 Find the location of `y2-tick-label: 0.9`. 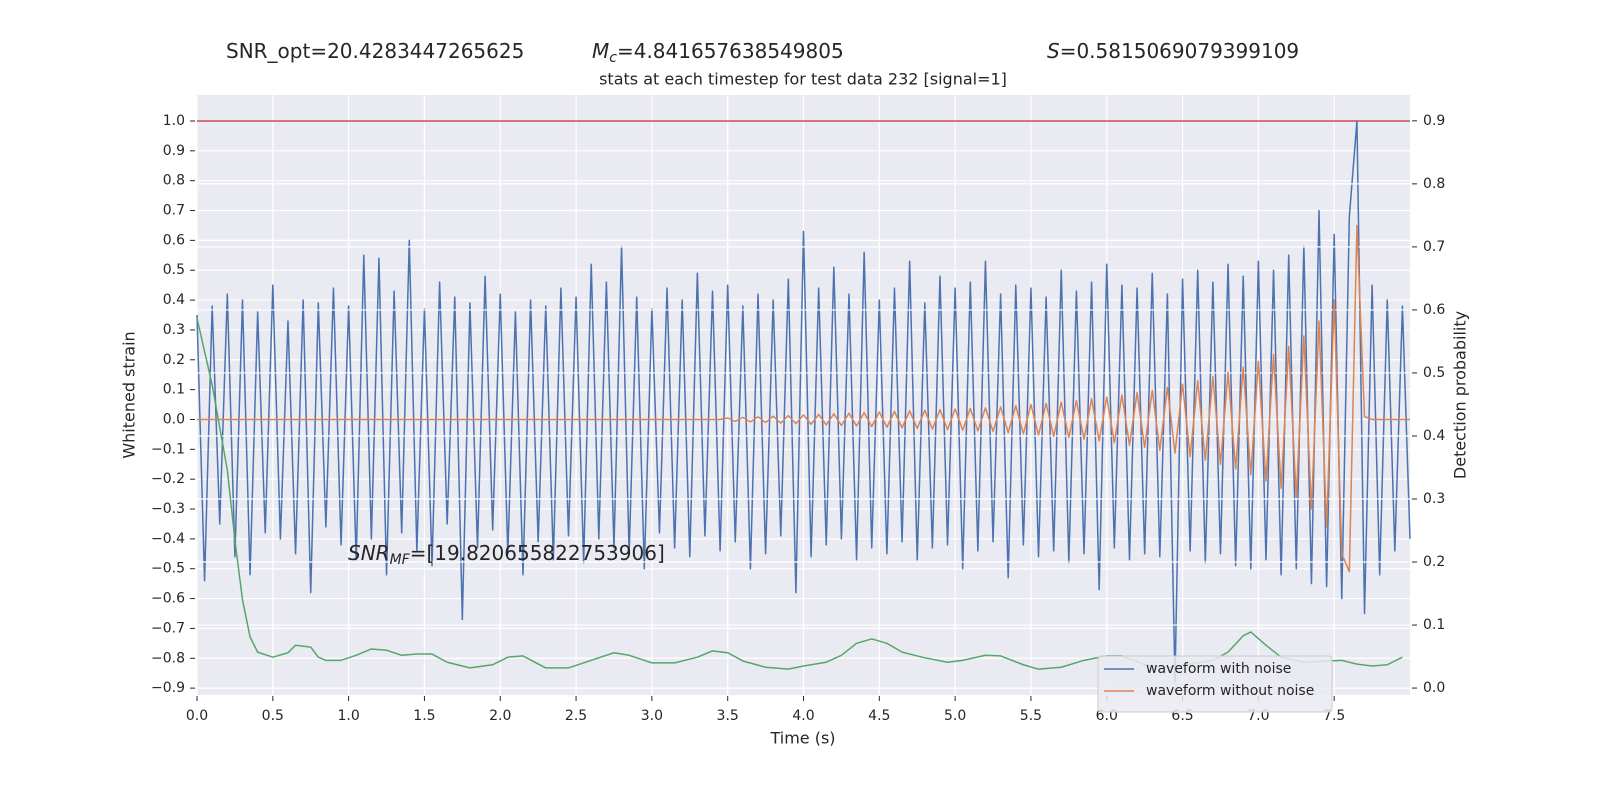

y2-tick-label: 0.9 is located at coordinates (1434, 121).